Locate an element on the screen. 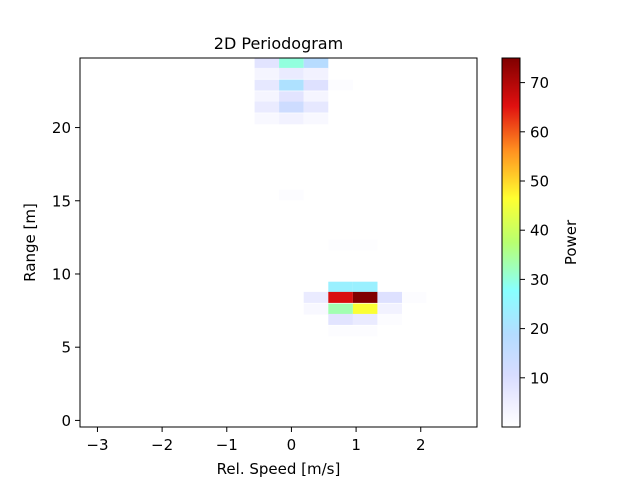  colorbar-title: Power is located at coordinates (571, 242).